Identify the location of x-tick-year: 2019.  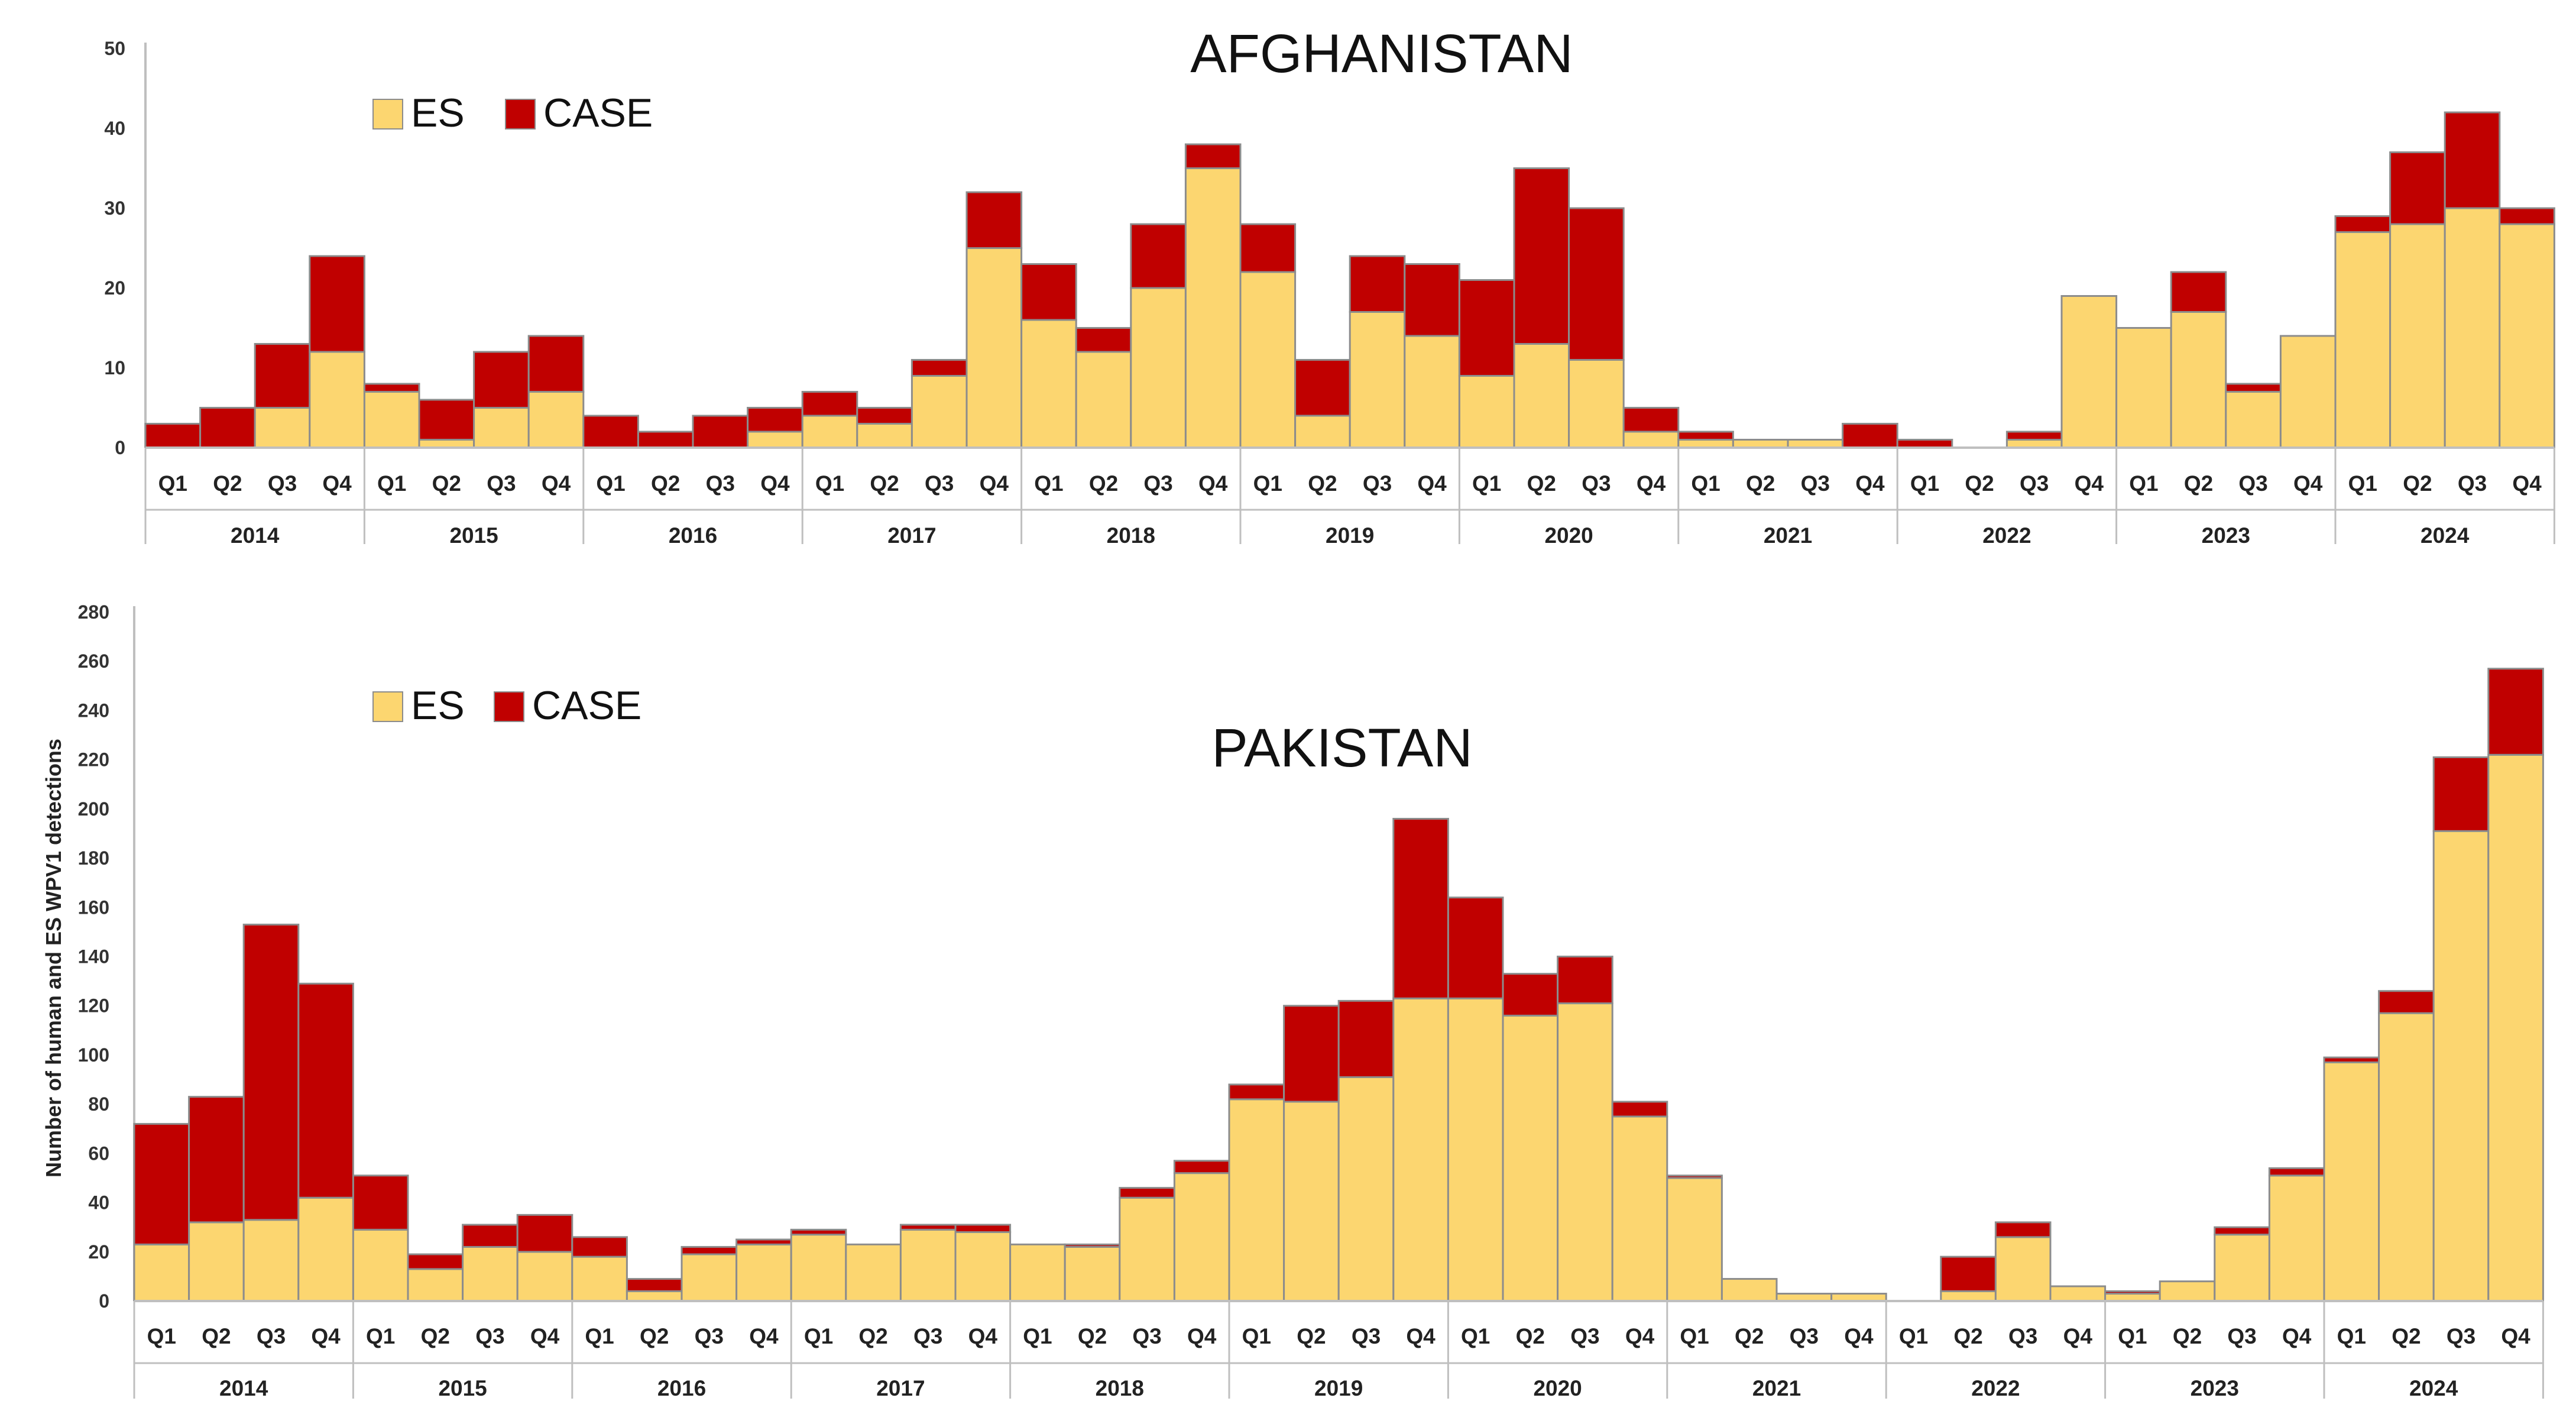
(1350, 535).